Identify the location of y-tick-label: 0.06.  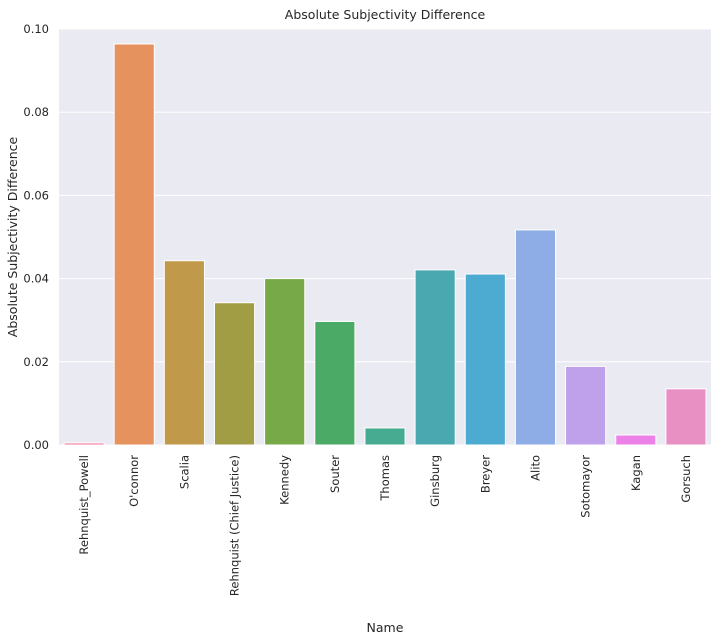
(36, 195).